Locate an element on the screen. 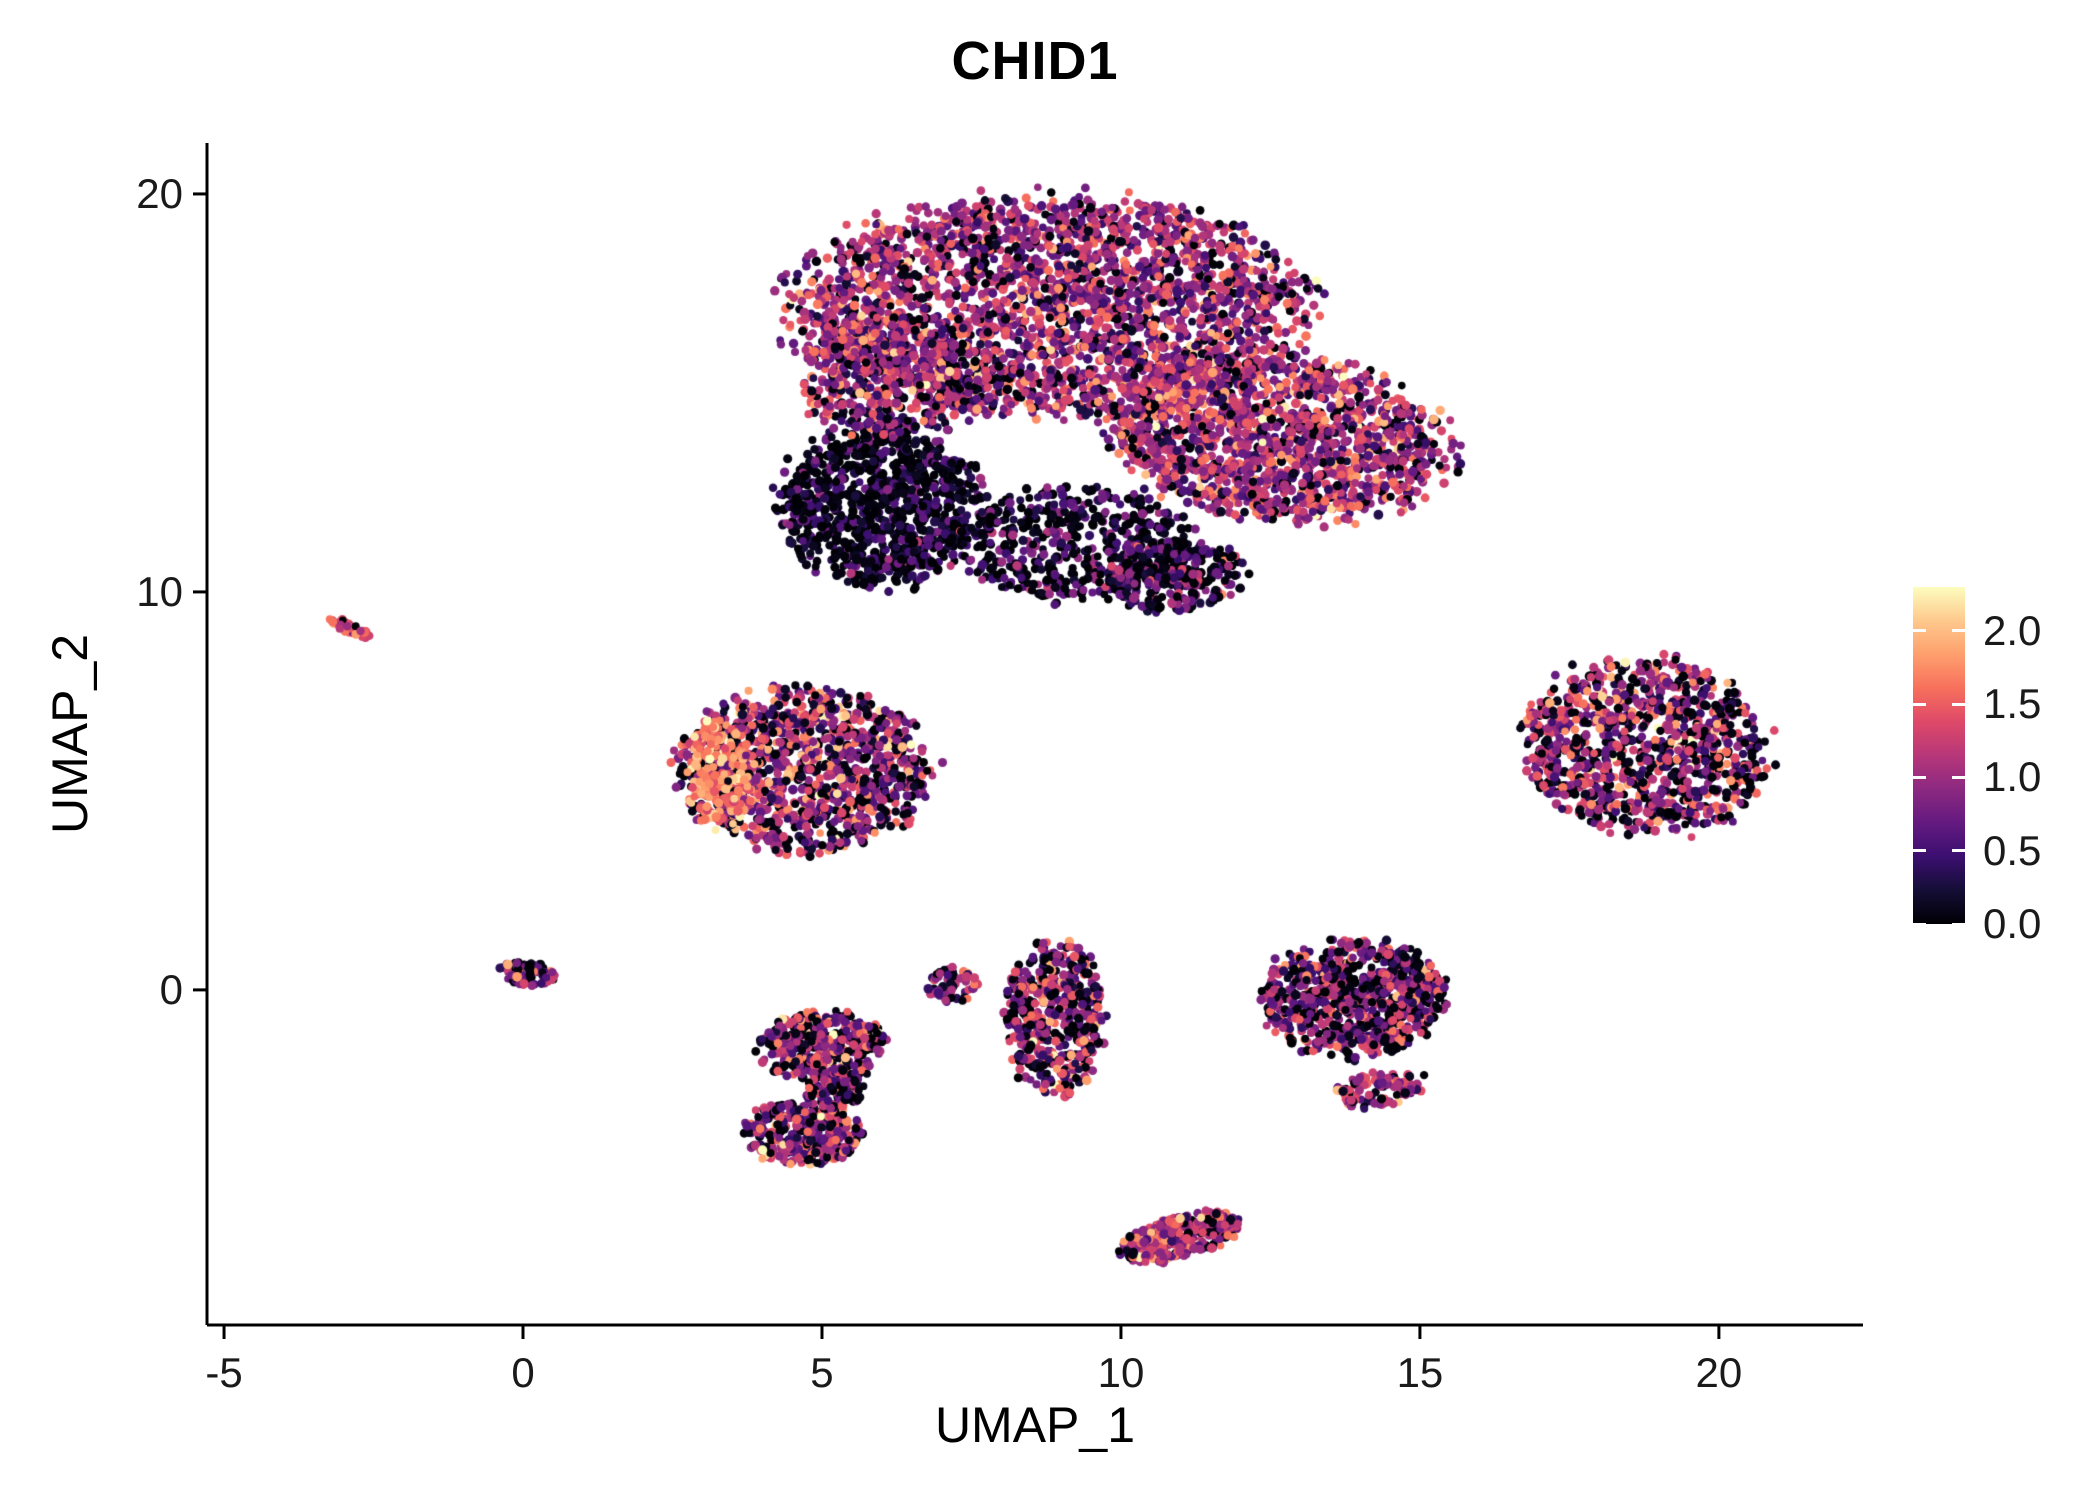 This screenshot has width=2100, height=1500. colorbar-tick-label: 1.0 is located at coordinates (2012, 777).